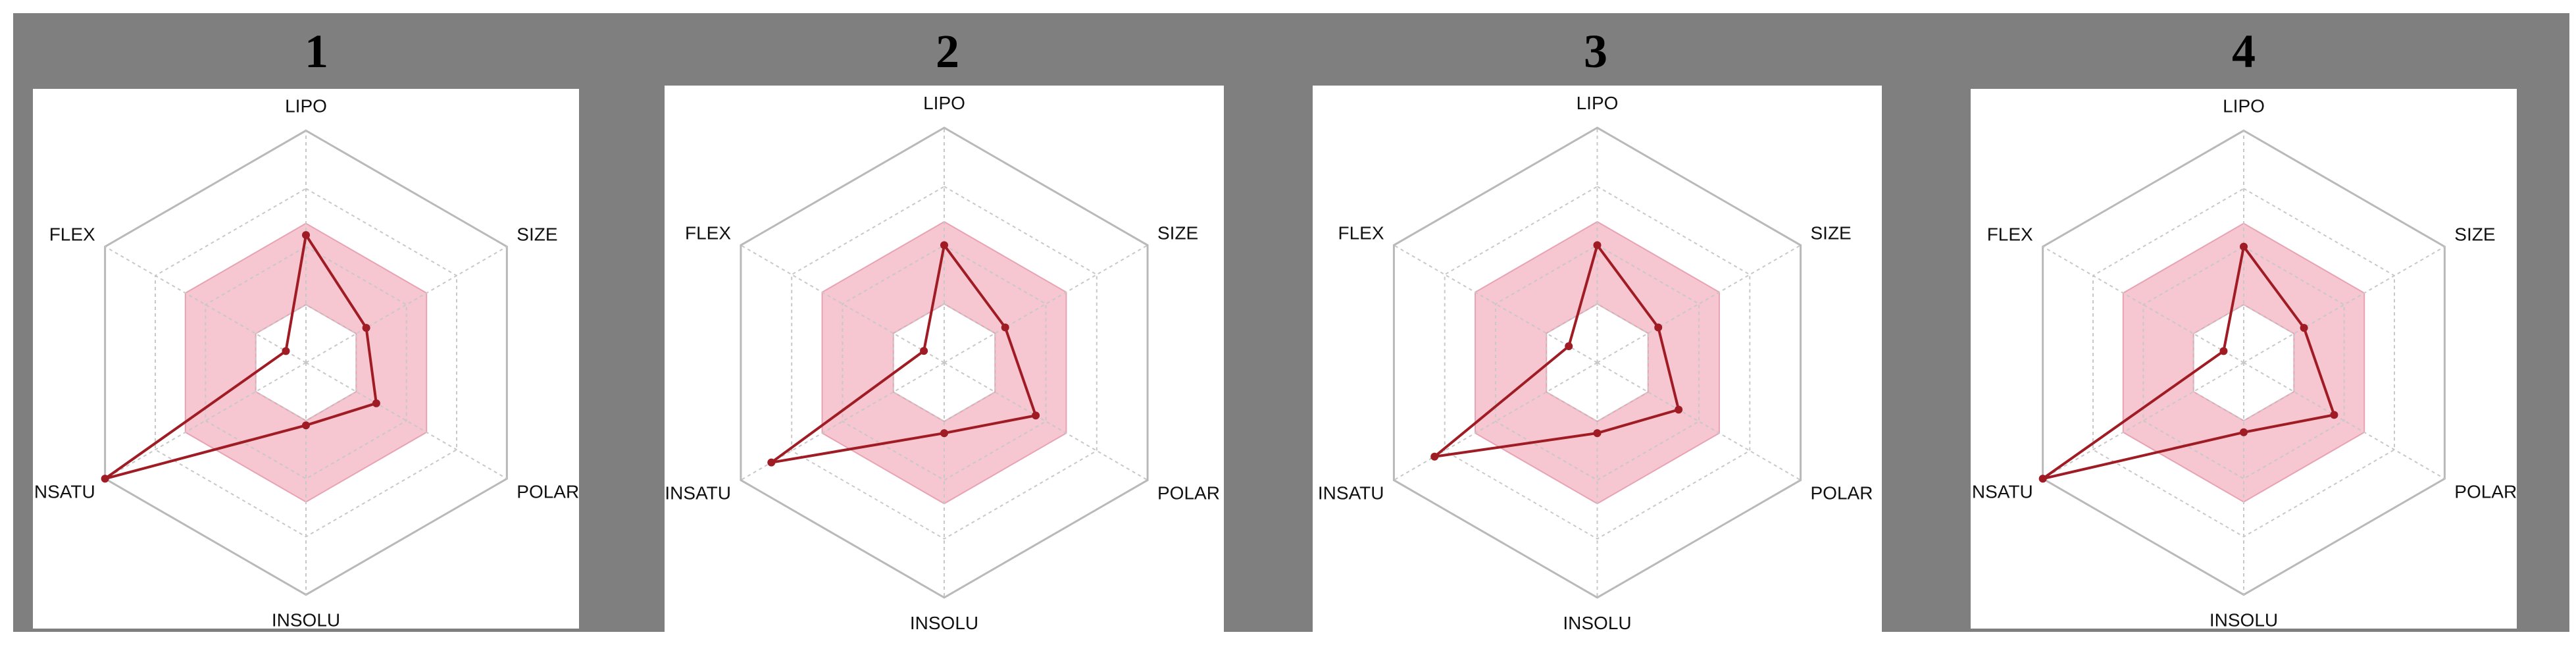 The image size is (2576, 647). I want to click on panel-title-2: 2, so click(948, 51).